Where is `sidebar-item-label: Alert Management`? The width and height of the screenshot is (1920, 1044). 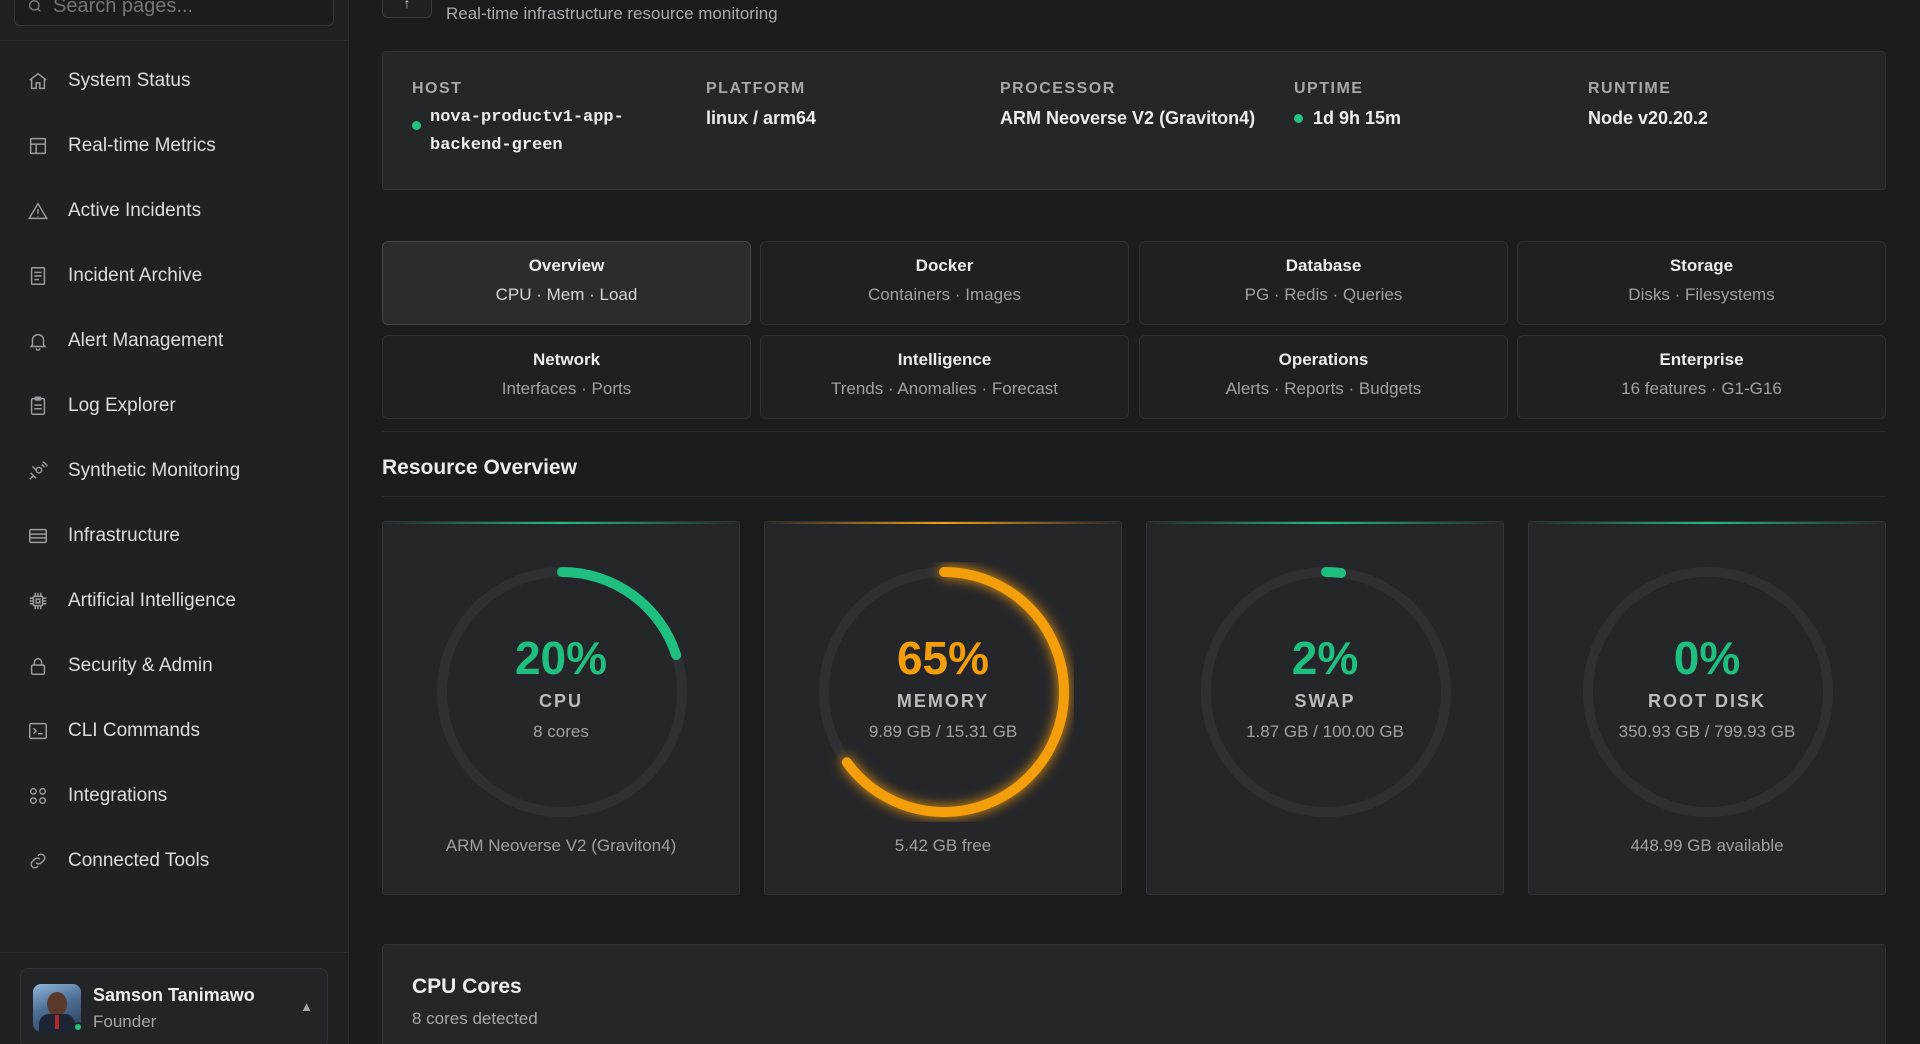 sidebar-item-label: Alert Management is located at coordinates (146, 340).